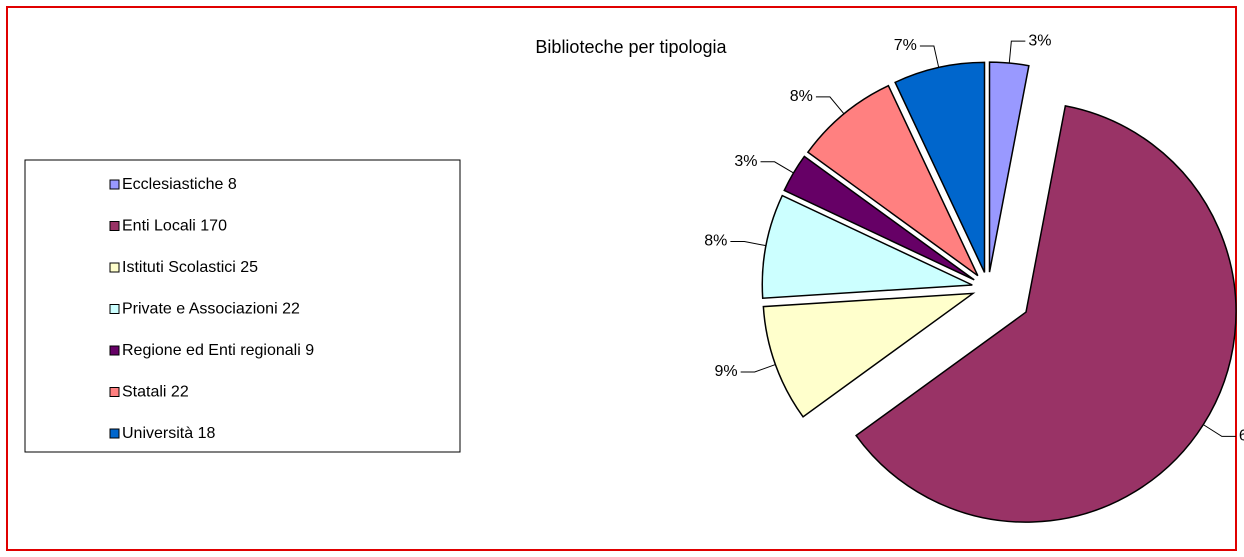 Image resolution: width=1244 pixels, height=557 pixels. Describe the element at coordinates (155, 392) in the screenshot. I see `legend-label: Statali 22` at that location.